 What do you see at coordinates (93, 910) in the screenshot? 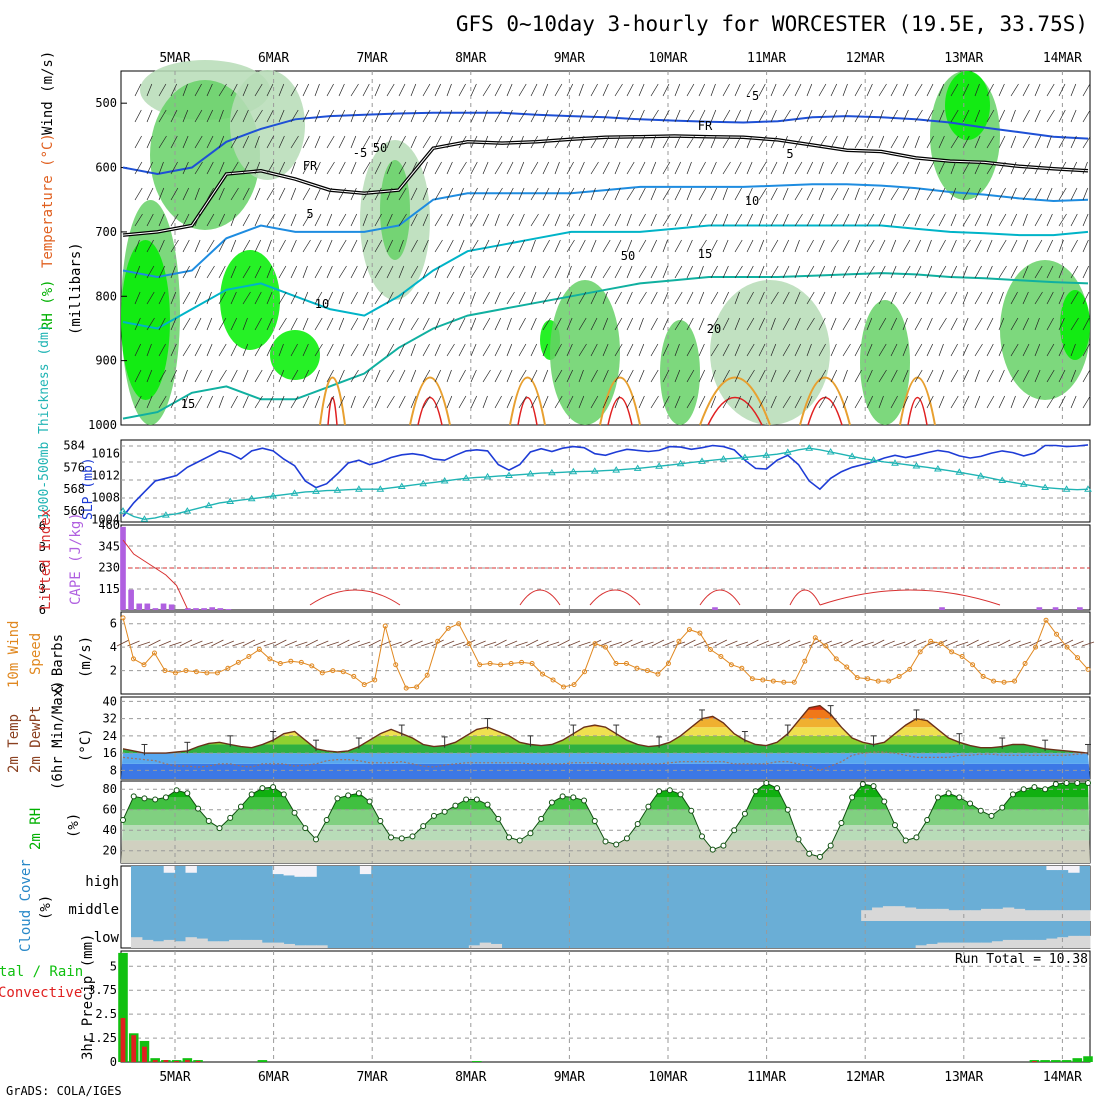
I see `cloud-level-middle: middle` at bounding box center [93, 910].